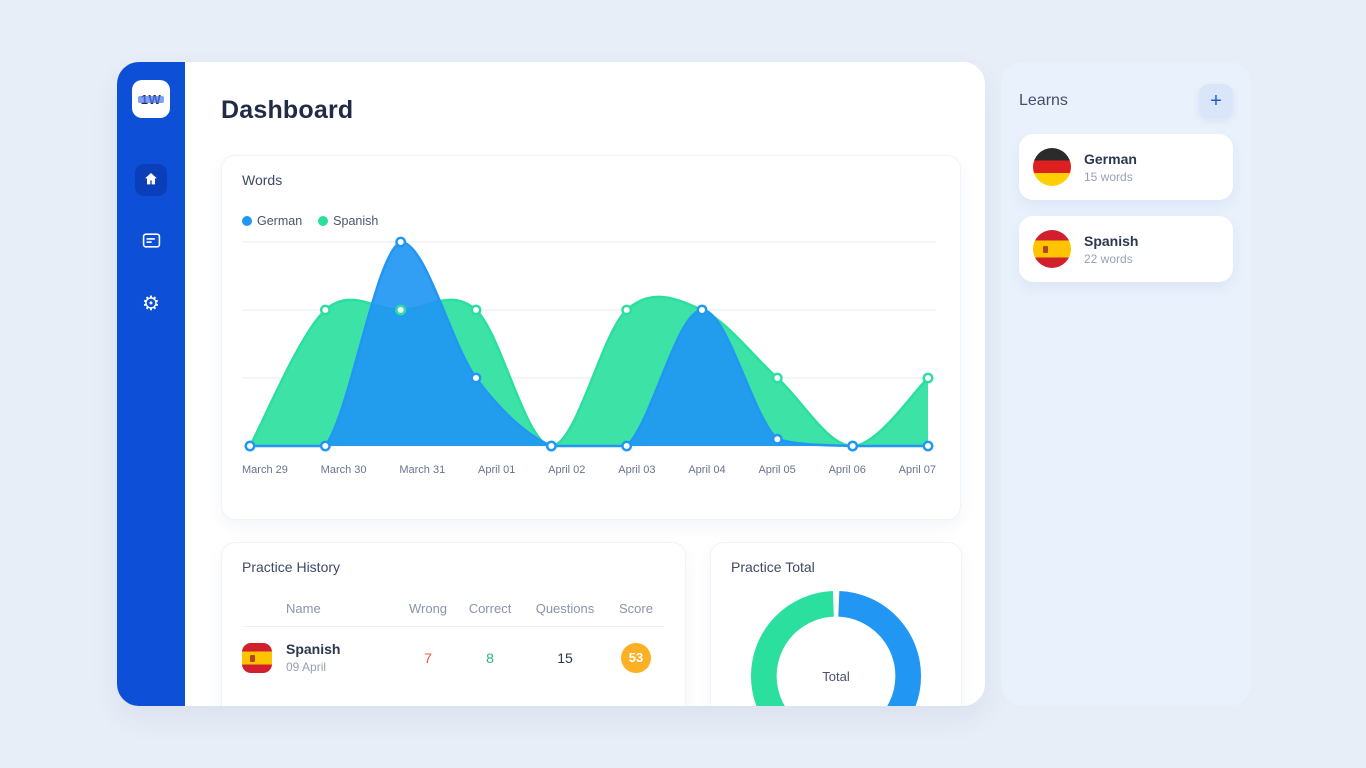 The height and width of the screenshot is (768, 1366). I want to click on x-tick: April 06, so click(847, 470).